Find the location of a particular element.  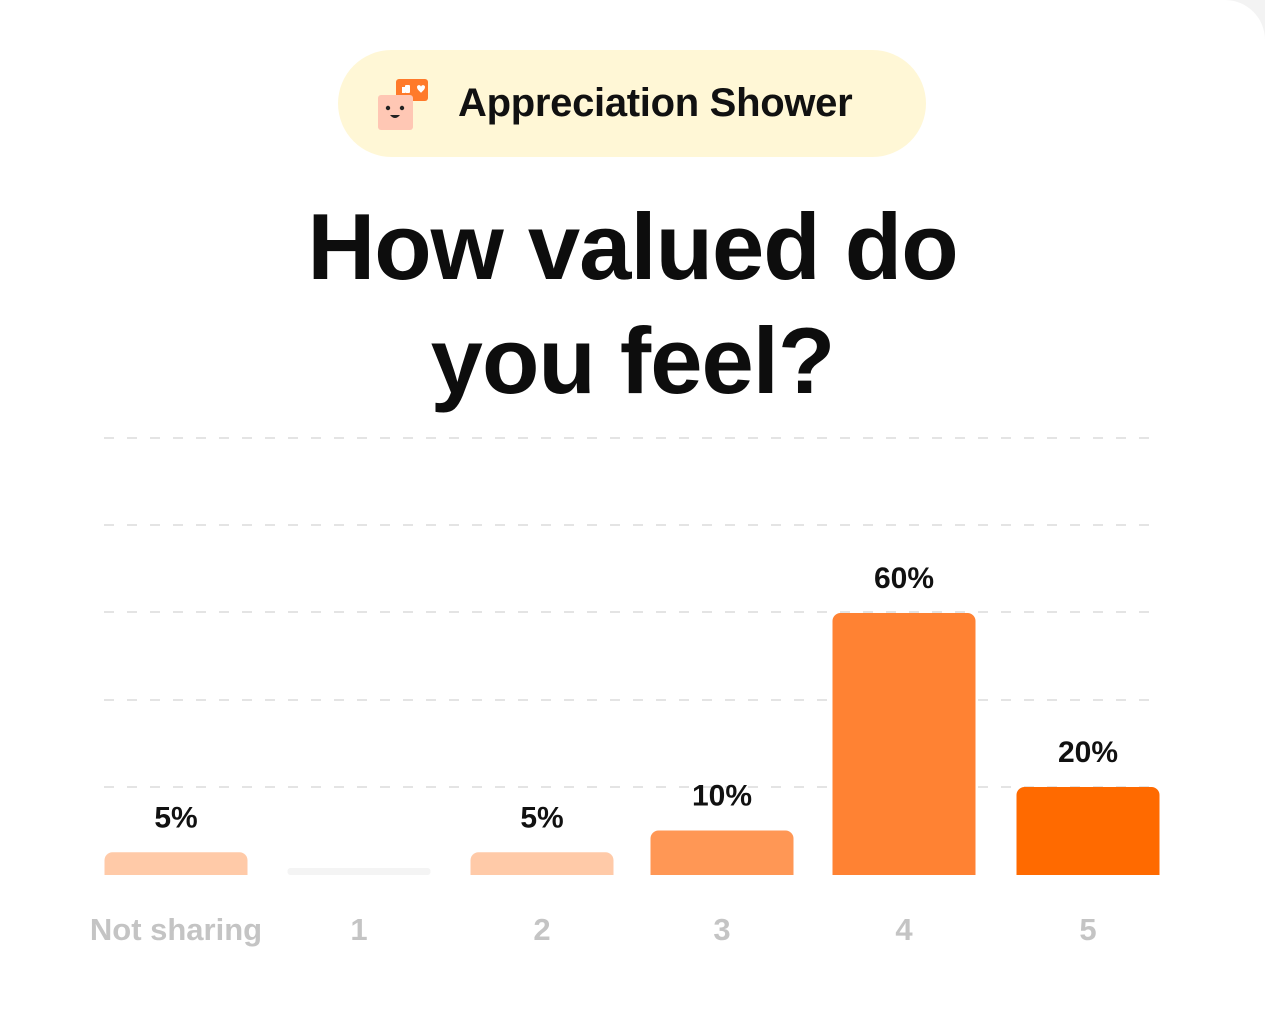

bar-value-label: 10% is located at coordinates (722, 796).